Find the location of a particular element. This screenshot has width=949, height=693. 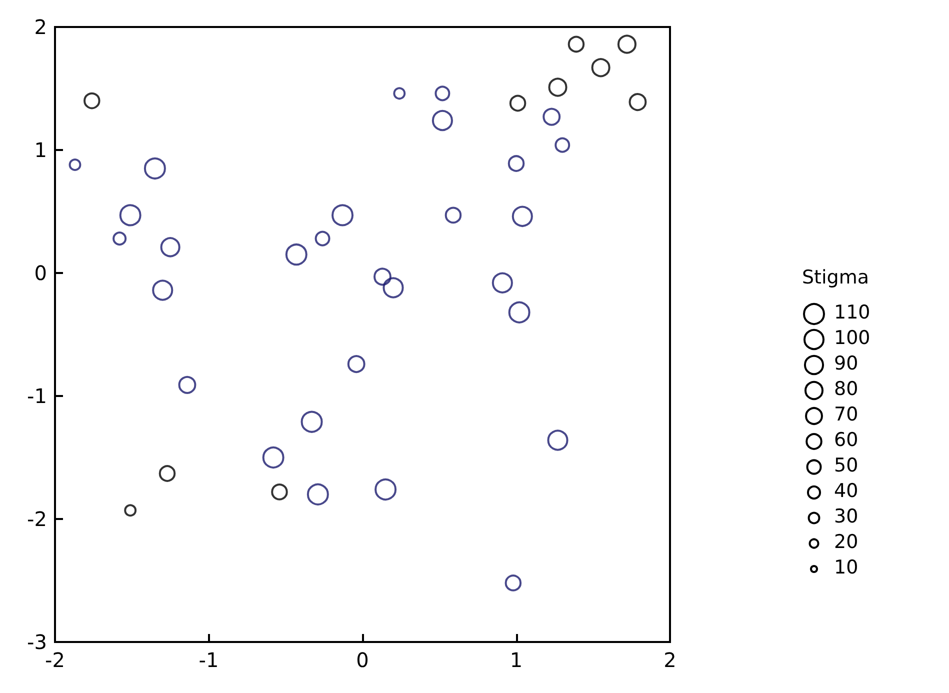

legend-label: 90 is located at coordinates (846, 363).